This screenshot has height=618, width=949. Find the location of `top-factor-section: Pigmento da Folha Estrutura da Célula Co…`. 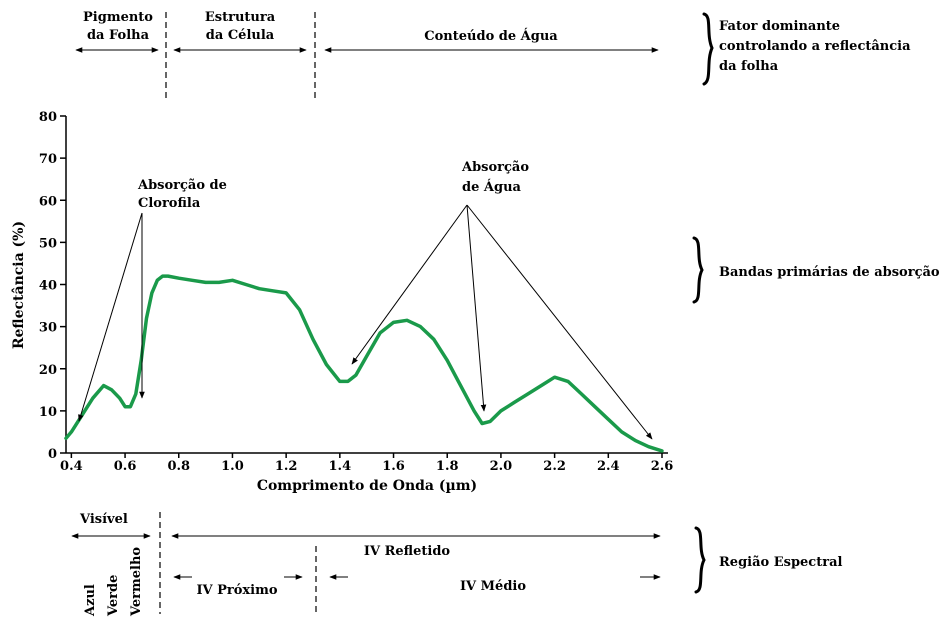

top-factor-section: Pigmento da Folha Estrutura da Célula Co… is located at coordinates (493, 56).